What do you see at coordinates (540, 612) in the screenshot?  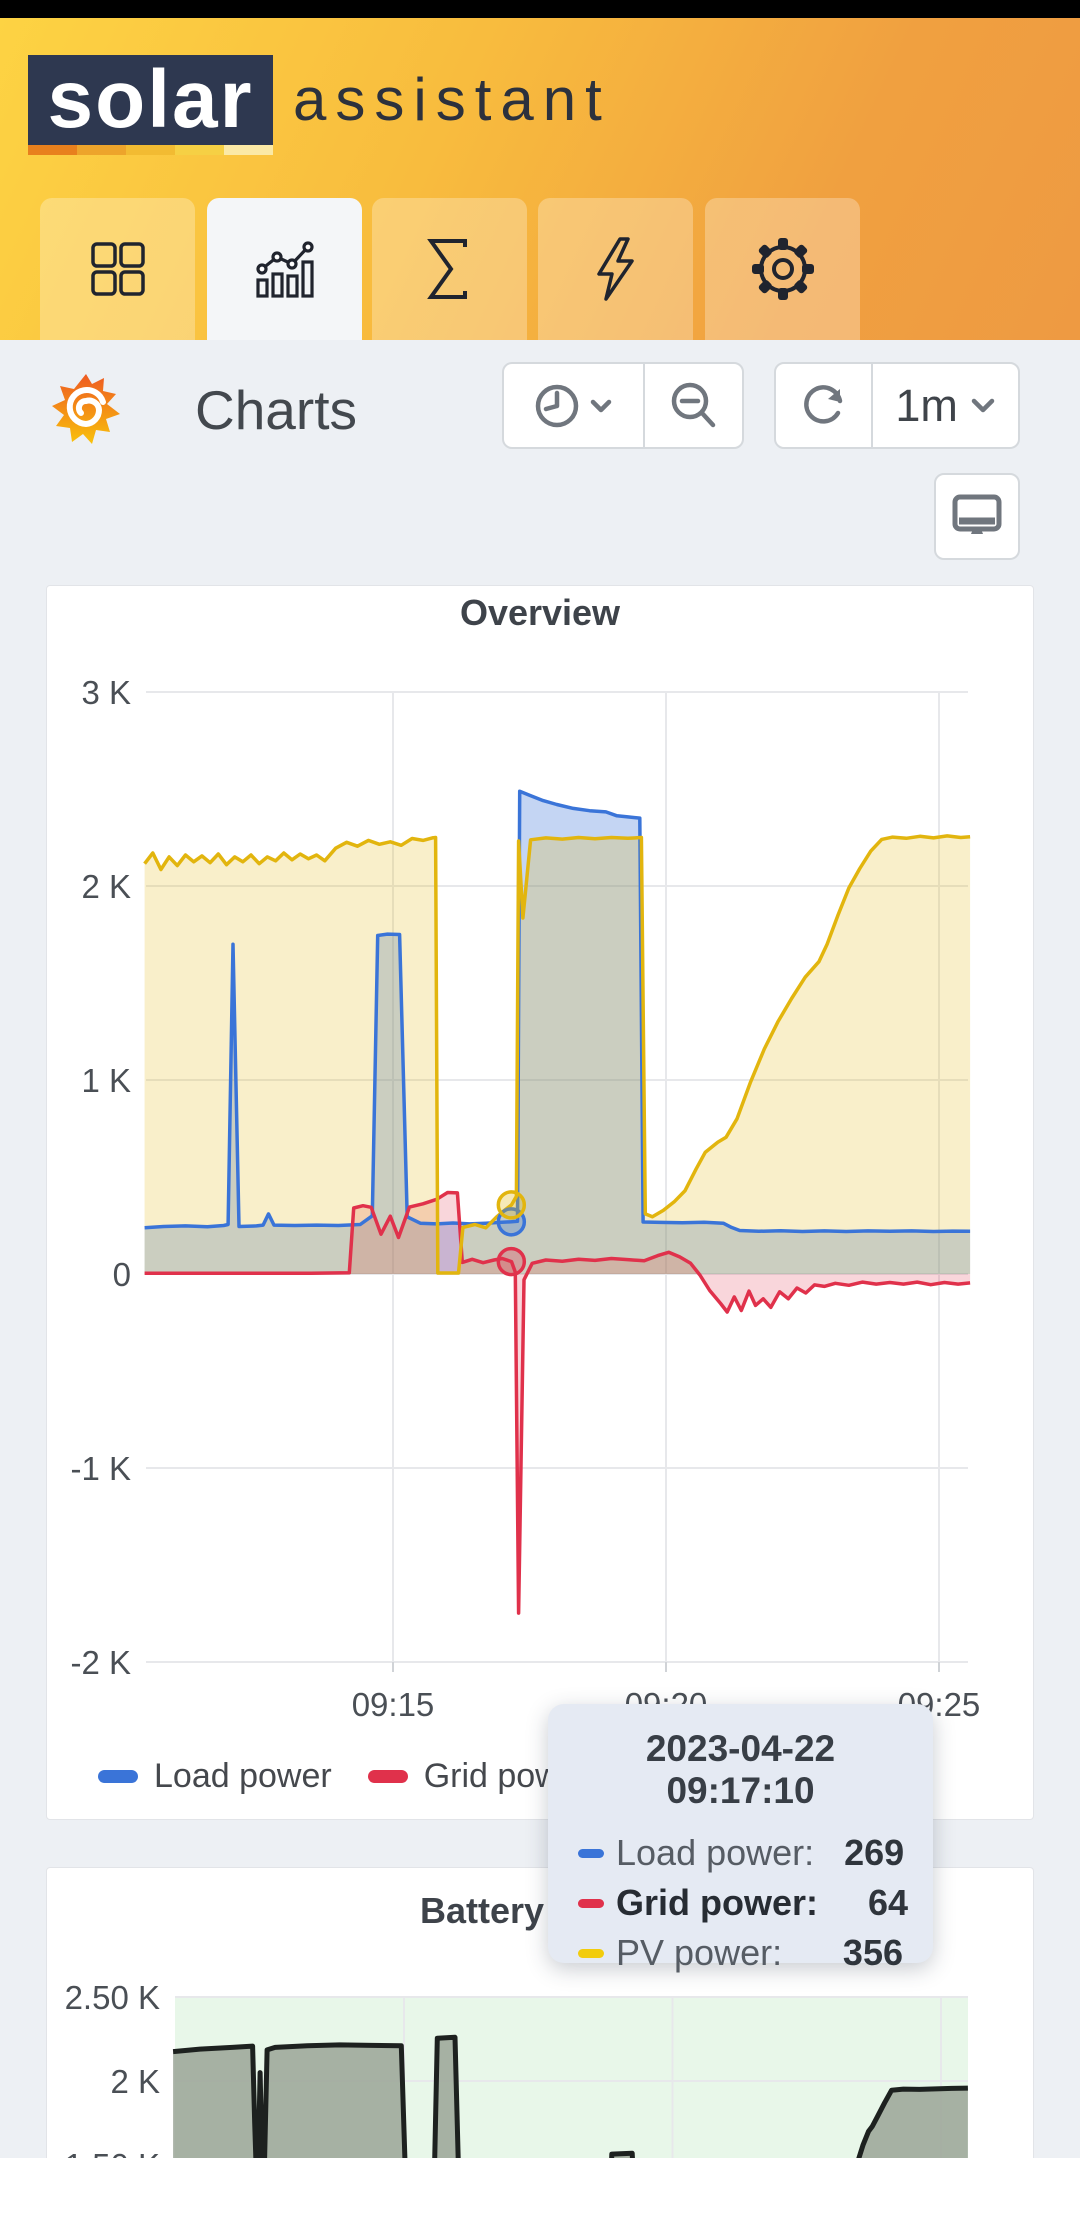 I see `overview-panel-title: Overview` at bounding box center [540, 612].